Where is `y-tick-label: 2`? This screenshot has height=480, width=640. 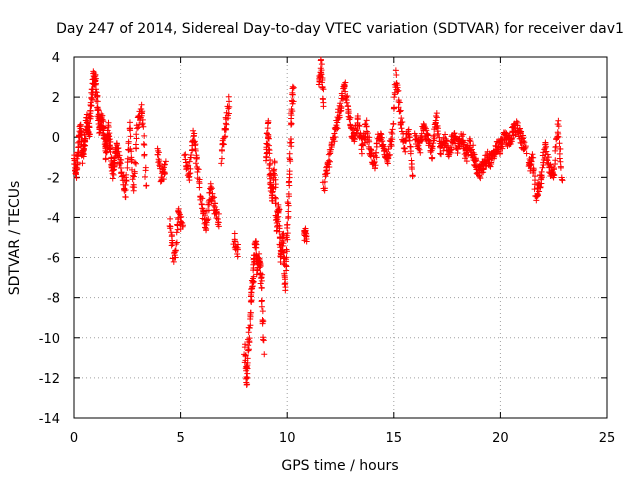
y-tick-label: 2 is located at coordinates (56, 98).